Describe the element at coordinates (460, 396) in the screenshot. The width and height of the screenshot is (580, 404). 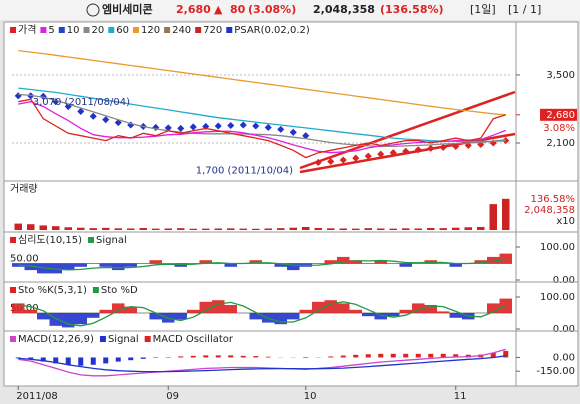
I see `x-tick-label: 11` at that location.